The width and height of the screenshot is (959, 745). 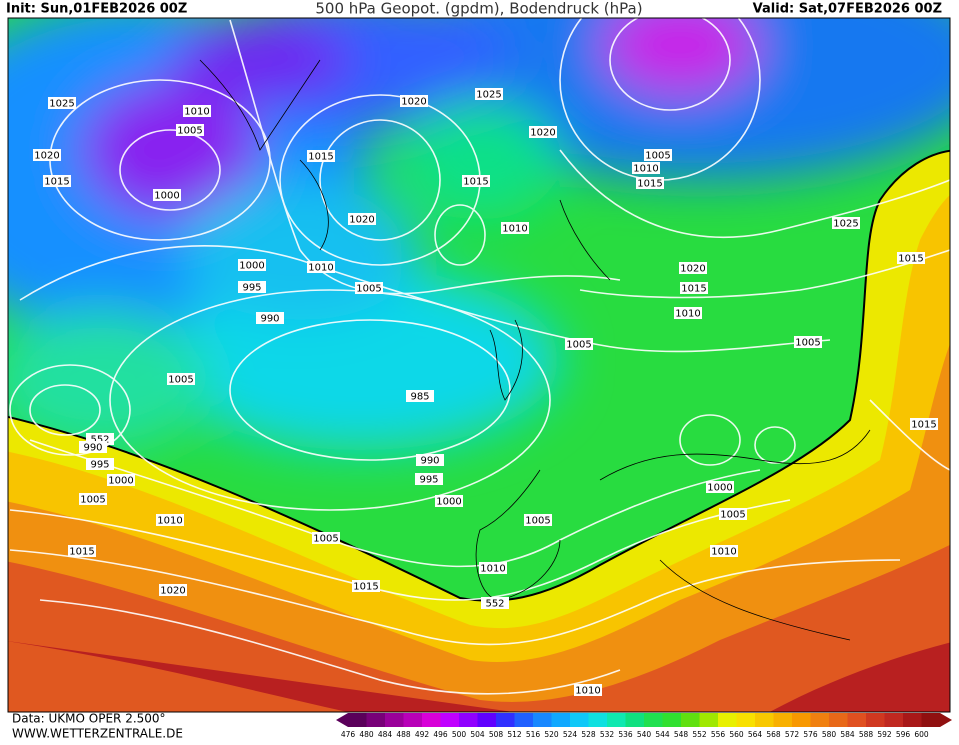 What do you see at coordinates (736, 734) in the screenshot?
I see `legend-label: 560` at bounding box center [736, 734].